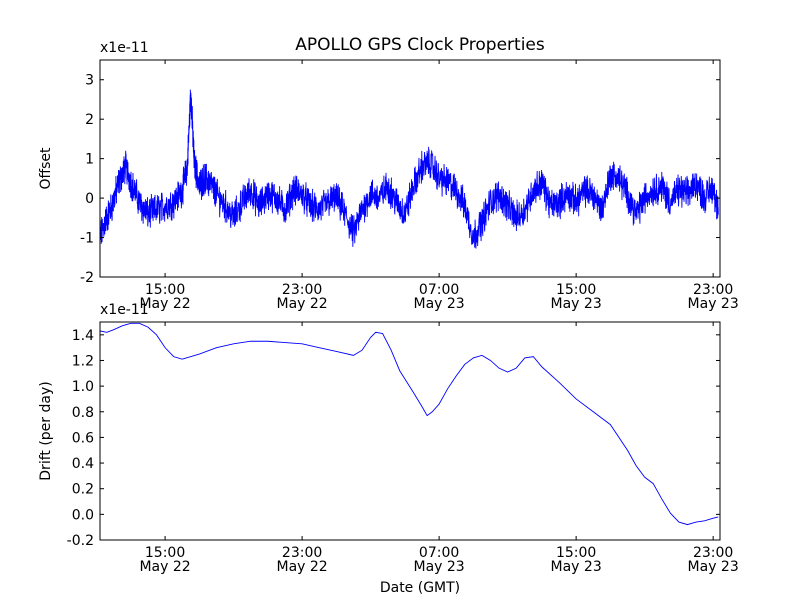  Describe the element at coordinates (83, 336) in the screenshot. I see `drift-ytick-label: 1.4` at that location.